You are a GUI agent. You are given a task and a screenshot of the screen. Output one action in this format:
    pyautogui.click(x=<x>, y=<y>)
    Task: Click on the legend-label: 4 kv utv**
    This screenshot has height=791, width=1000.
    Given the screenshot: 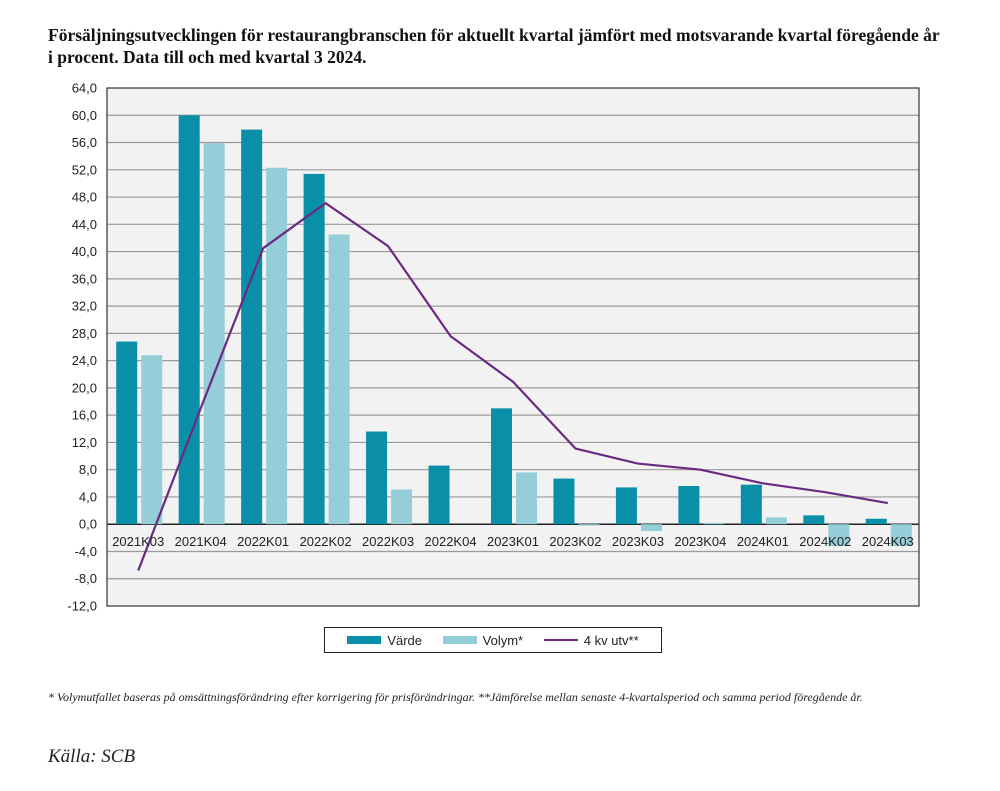 What is the action you would take?
    pyautogui.click(x=611, y=640)
    